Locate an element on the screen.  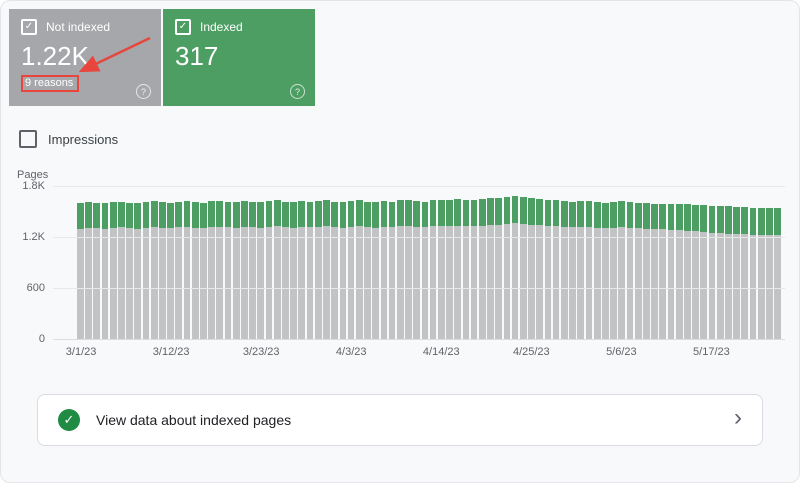
reasons-link: 9 reasons is located at coordinates (50, 83).